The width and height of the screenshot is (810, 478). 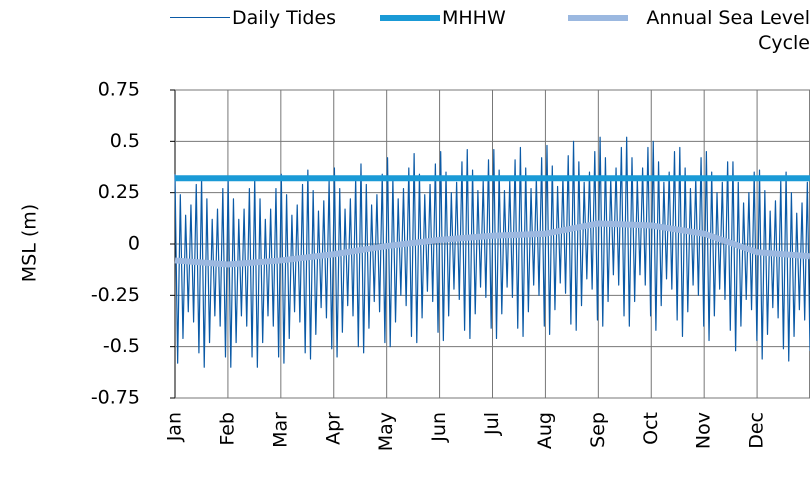 I want to click on y-tick-label: 0, so click(x=134, y=244).